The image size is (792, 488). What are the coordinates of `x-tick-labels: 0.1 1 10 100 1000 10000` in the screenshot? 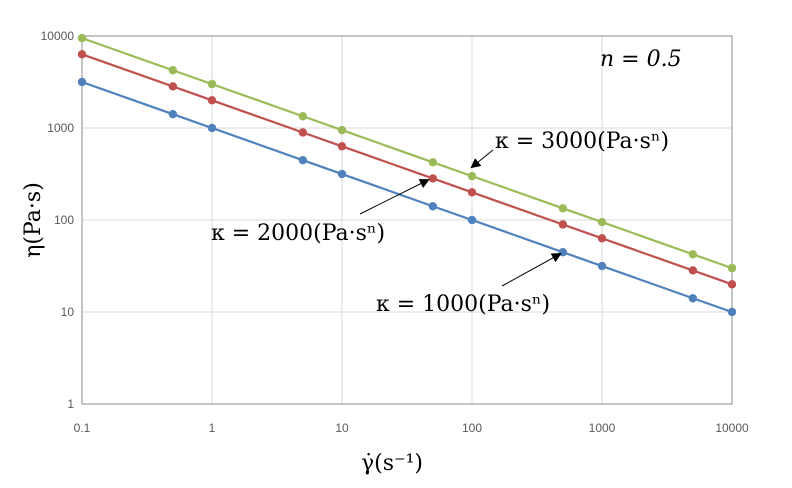 It's located at (411, 428).